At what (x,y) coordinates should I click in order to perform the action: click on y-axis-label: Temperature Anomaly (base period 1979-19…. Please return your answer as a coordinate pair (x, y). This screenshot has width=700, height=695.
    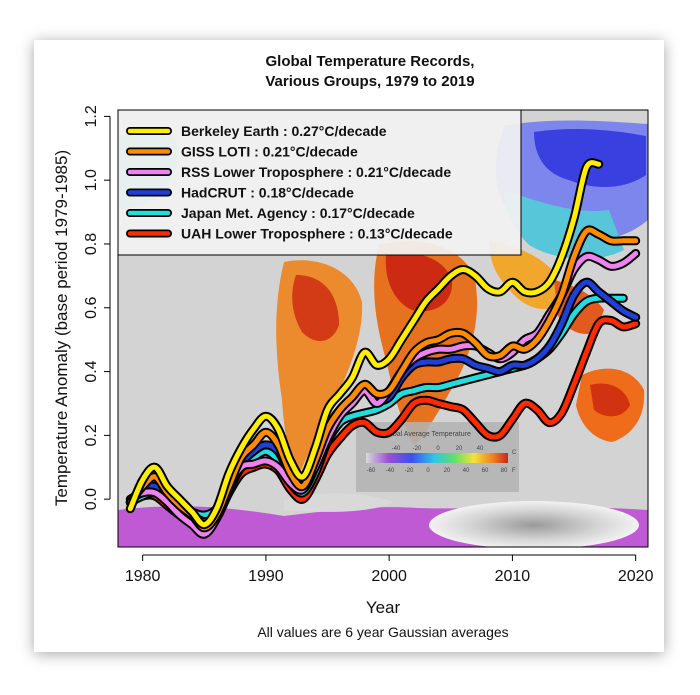
    Looking at the image, I should click on (61, 328).